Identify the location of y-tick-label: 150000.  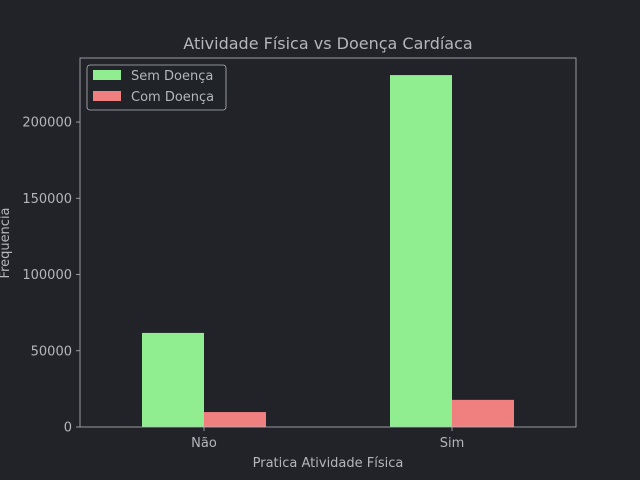
(47, 199).